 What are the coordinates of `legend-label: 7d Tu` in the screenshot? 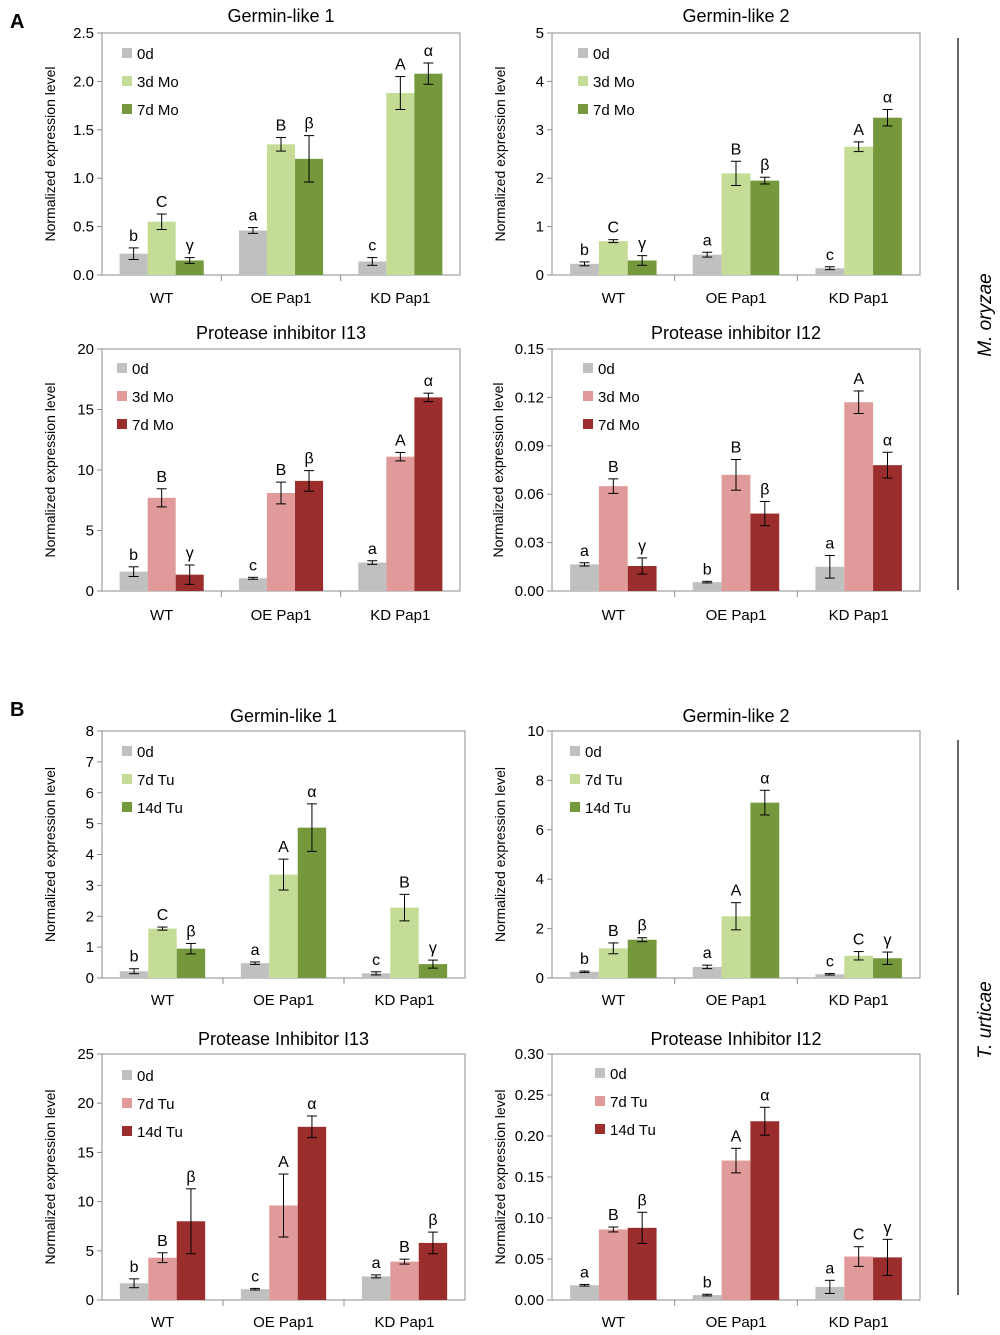 It's located at (629, 1102).